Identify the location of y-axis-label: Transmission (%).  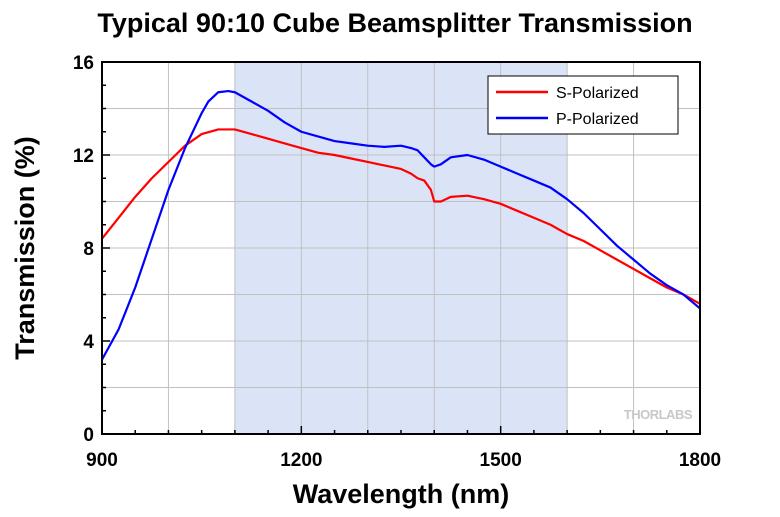
(25, 248).